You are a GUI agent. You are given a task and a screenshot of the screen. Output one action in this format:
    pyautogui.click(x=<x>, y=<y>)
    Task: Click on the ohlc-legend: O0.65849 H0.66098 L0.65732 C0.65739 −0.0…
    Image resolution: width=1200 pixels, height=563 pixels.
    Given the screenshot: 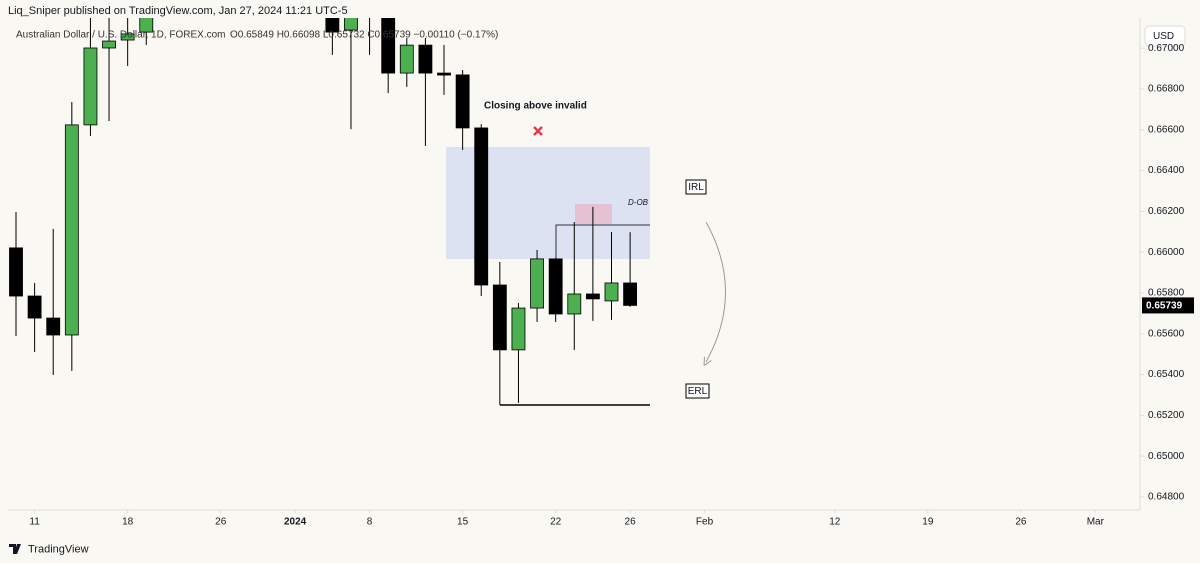 What is the action you would take?
    pyautogui.click(x=364, y=35)
    